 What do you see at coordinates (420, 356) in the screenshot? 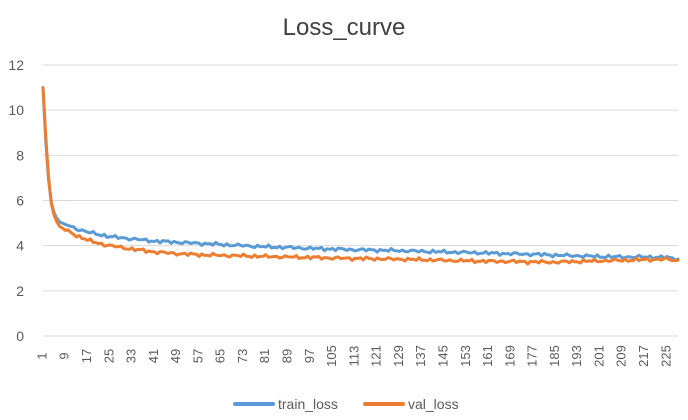
I see `x-tick-label: 137` at bounding box center [420, 356].